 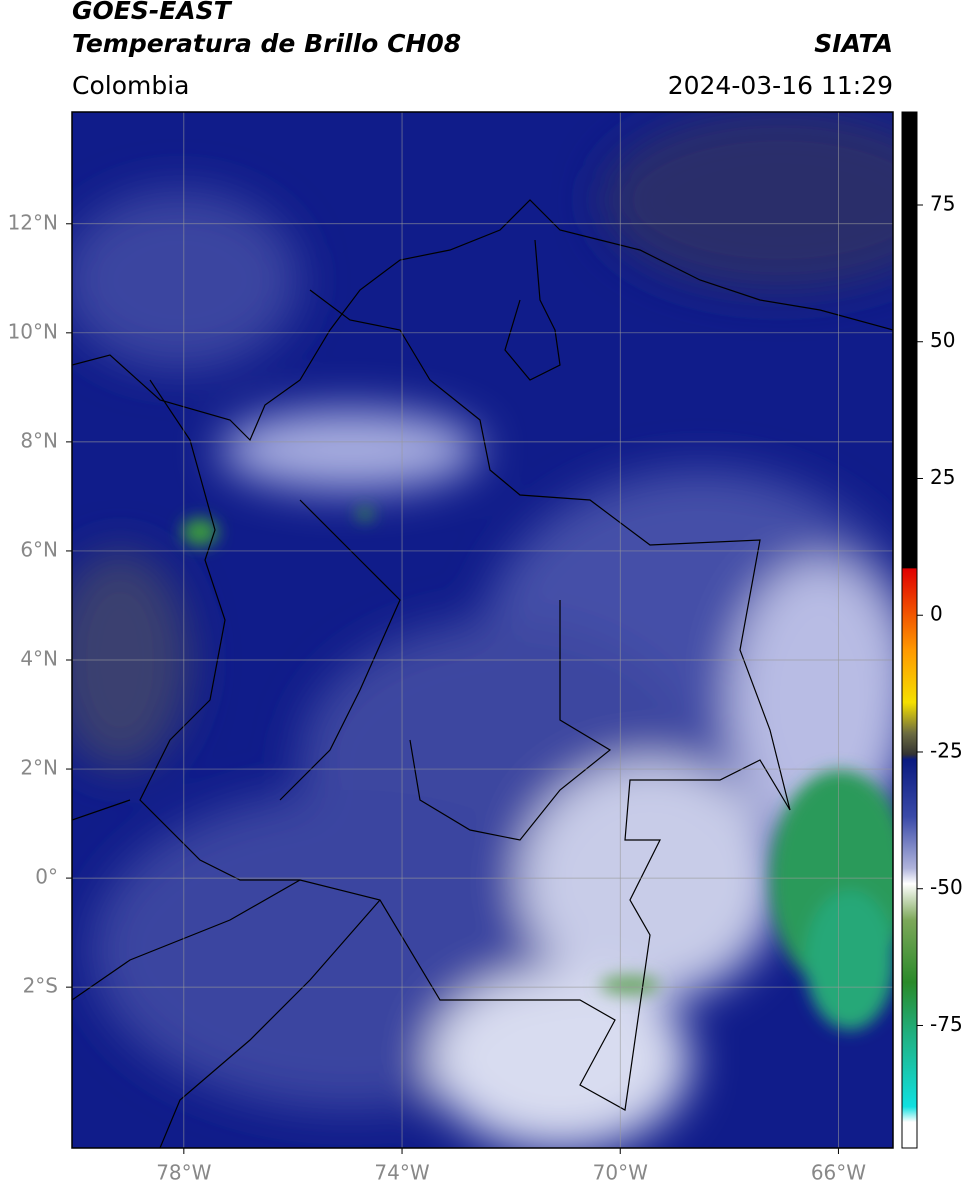 What do you see at coordinates (946, 887) in the screenshot?
I see `colorbar-tick-label: -50` at bounding box center [946, 887].